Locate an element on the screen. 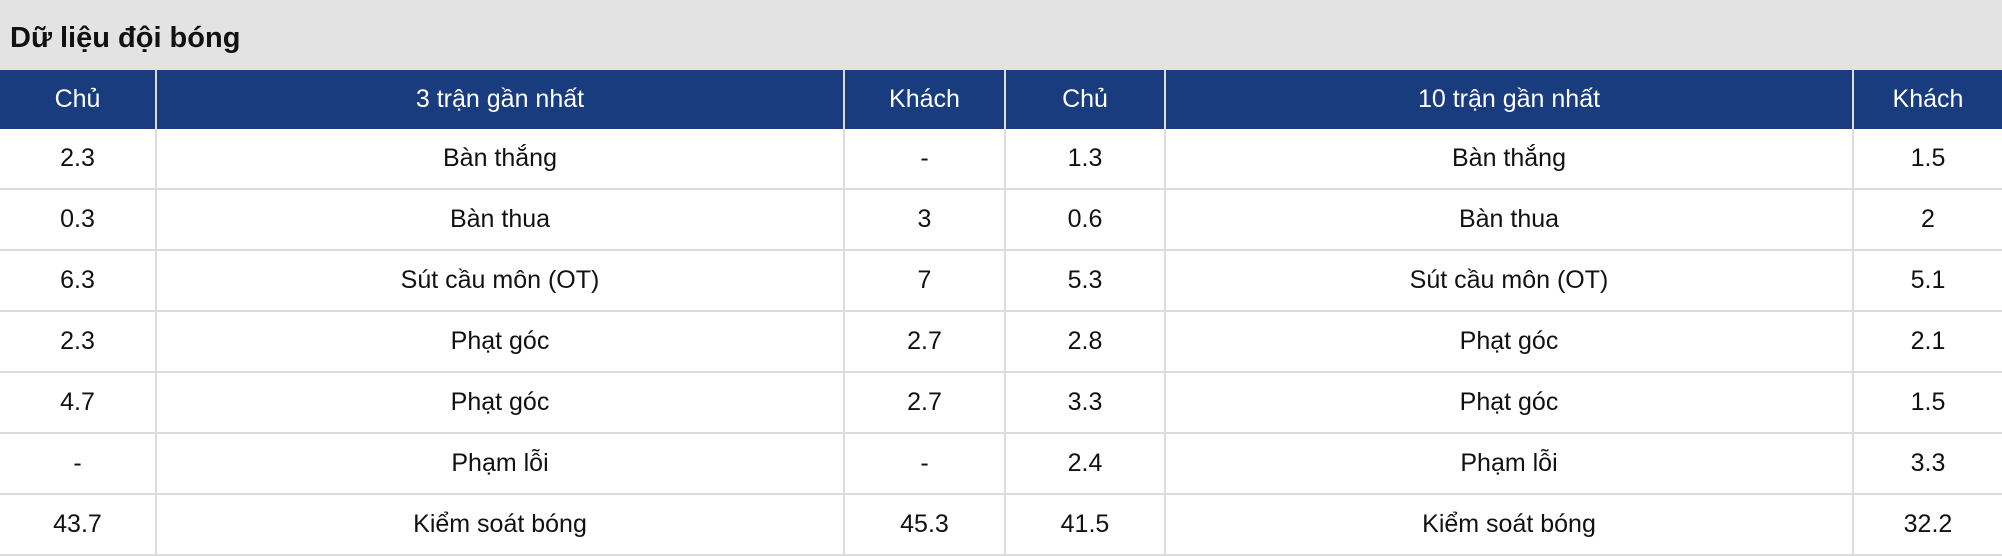 The image size is (2002, 556). table-row: 0.3 Bàn thua 3 0.6 Bàn thua 2 is located at coordinates (1001, 220).